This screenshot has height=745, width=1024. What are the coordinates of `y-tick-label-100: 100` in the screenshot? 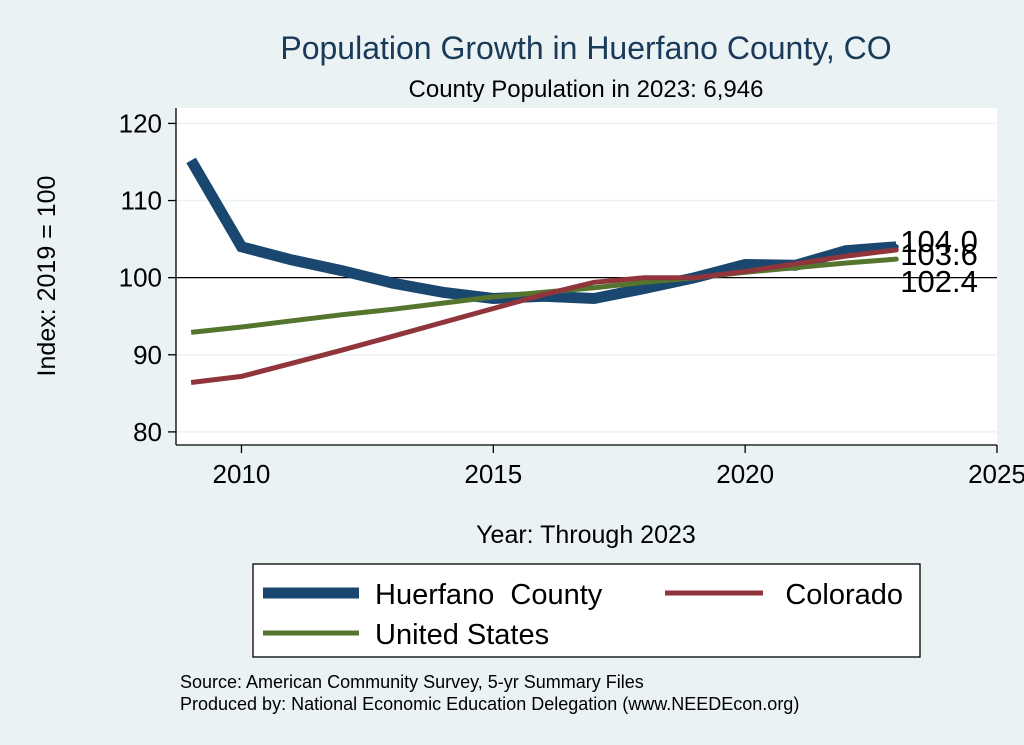 It's located at (140, 278).